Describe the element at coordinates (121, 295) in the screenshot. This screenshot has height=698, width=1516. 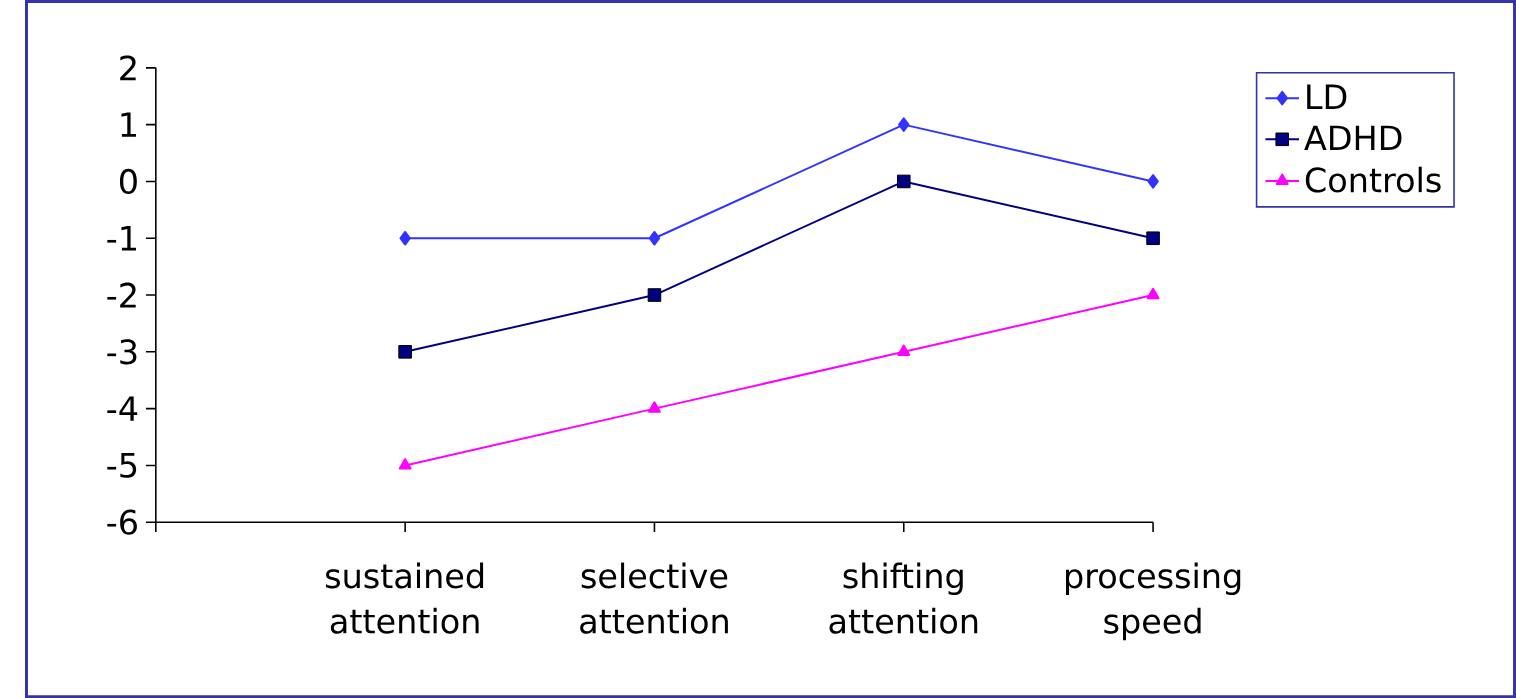
I see `y-tick-label: -2` at that location.